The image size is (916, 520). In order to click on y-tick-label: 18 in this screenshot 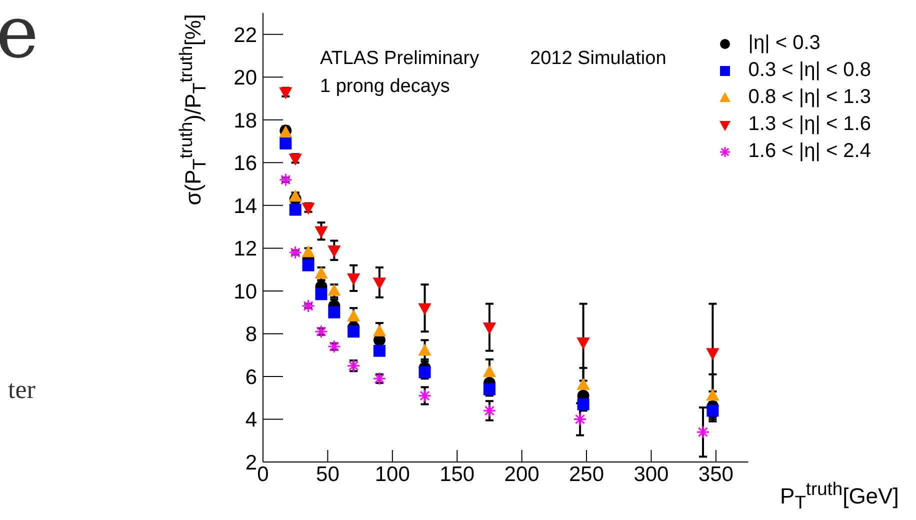, I will do `click(245, 120)`.